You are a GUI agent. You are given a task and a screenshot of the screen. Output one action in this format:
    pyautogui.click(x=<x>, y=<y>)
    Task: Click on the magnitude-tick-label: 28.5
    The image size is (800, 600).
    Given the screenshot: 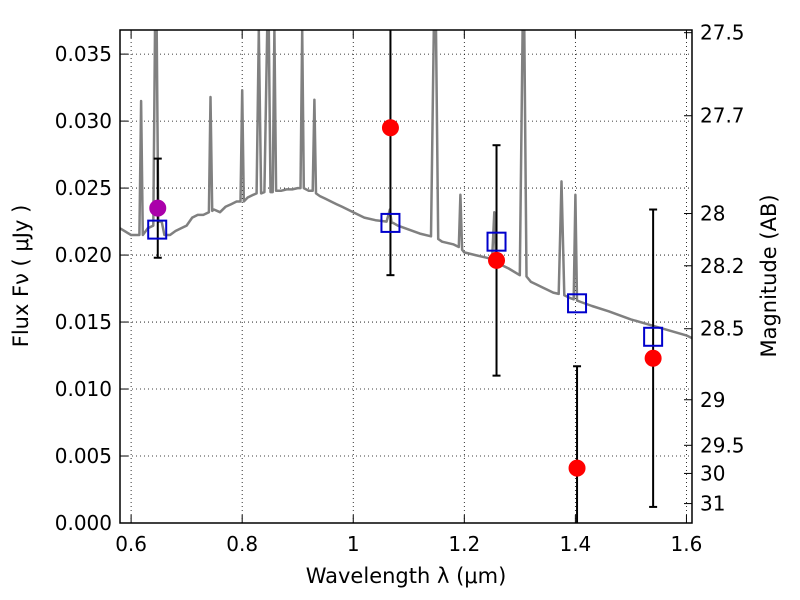 What is the action you would take?
    pyautogui.click(x=722, y=329)
    